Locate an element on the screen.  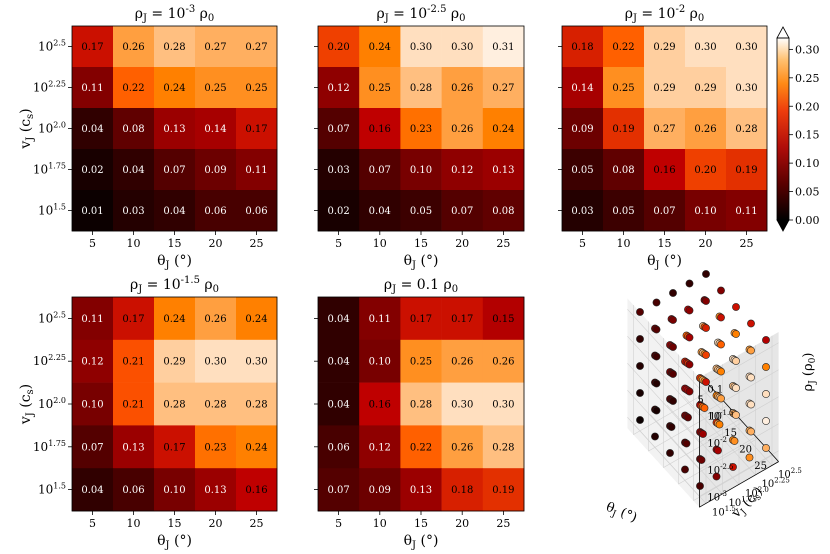
cell-label: 0.16 is located at coordinates (664, 170).